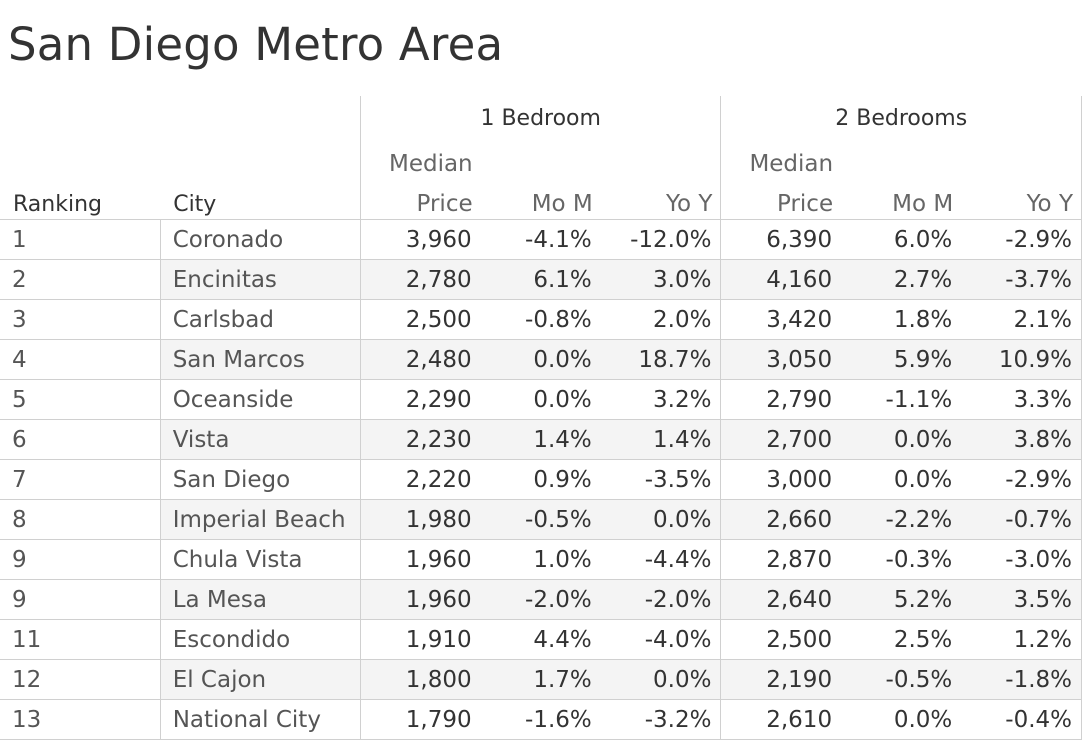  I want to click on 2-bedrooms-price-cell: 2,190, so click(781, 679).